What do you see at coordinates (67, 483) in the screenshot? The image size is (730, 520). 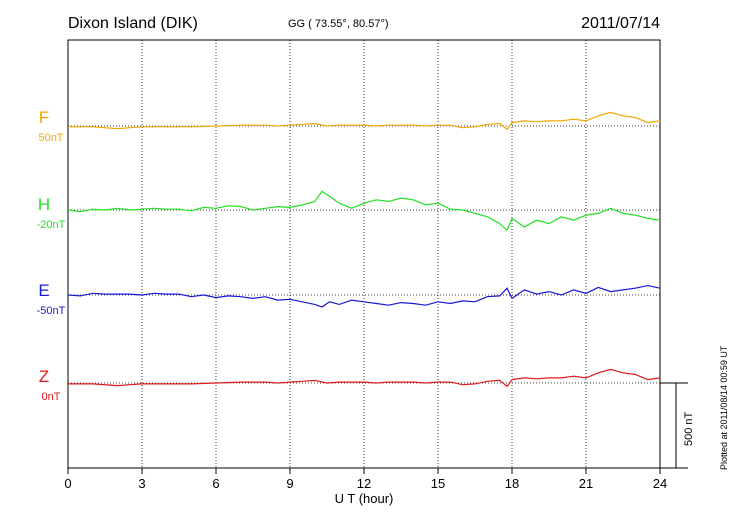 I see `x-tick-label: 0` at bounding box center [67, 483].